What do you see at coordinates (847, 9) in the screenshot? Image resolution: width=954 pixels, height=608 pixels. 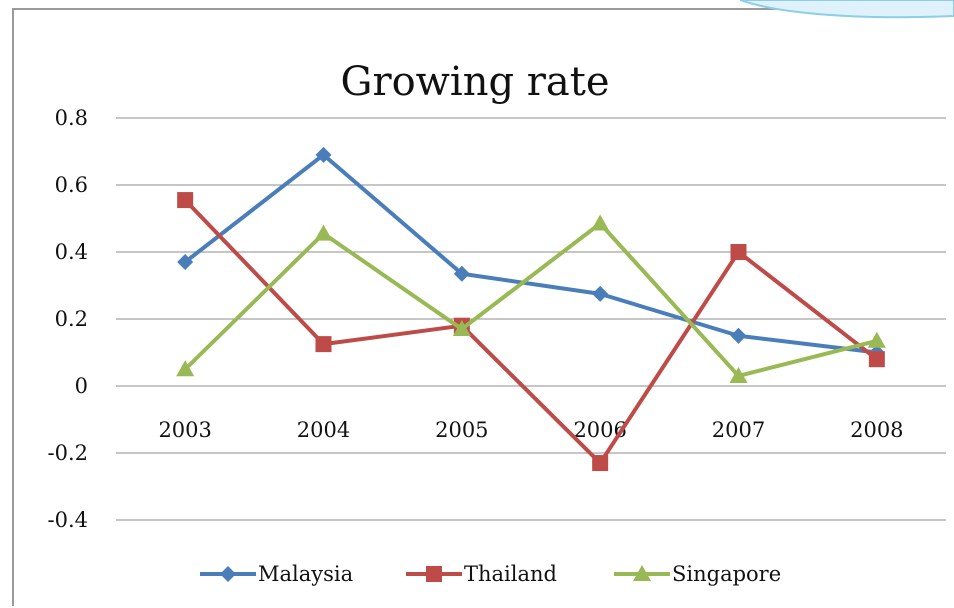 I see `page-curl-decoration` at bounding box center [847, 9].